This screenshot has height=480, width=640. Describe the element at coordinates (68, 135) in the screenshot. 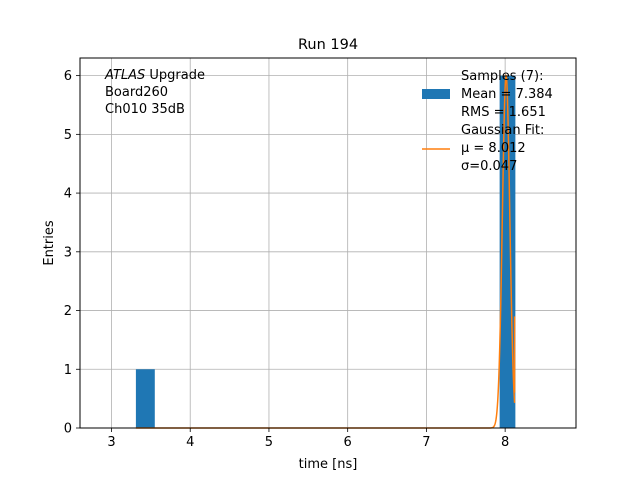

I see `y-tick-label: 5` at that location.